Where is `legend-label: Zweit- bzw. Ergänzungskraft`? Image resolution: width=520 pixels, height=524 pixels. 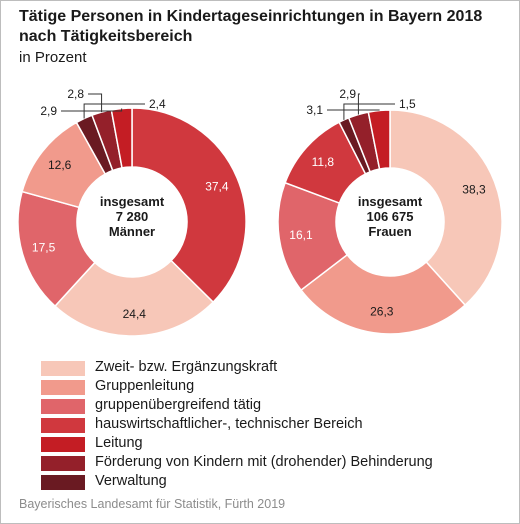 legend-label: Zweit- bzw. Ergänzungskraft is located at coordinates (186, 367).